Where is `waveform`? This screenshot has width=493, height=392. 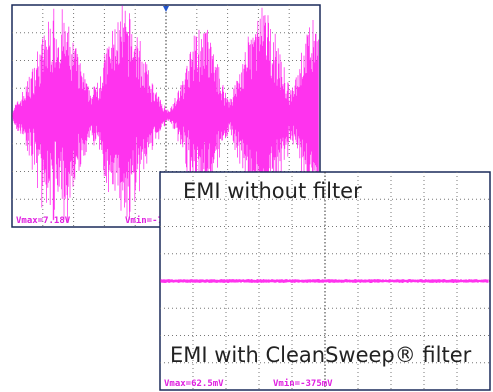 waveform is located at coordinates (324, 281).